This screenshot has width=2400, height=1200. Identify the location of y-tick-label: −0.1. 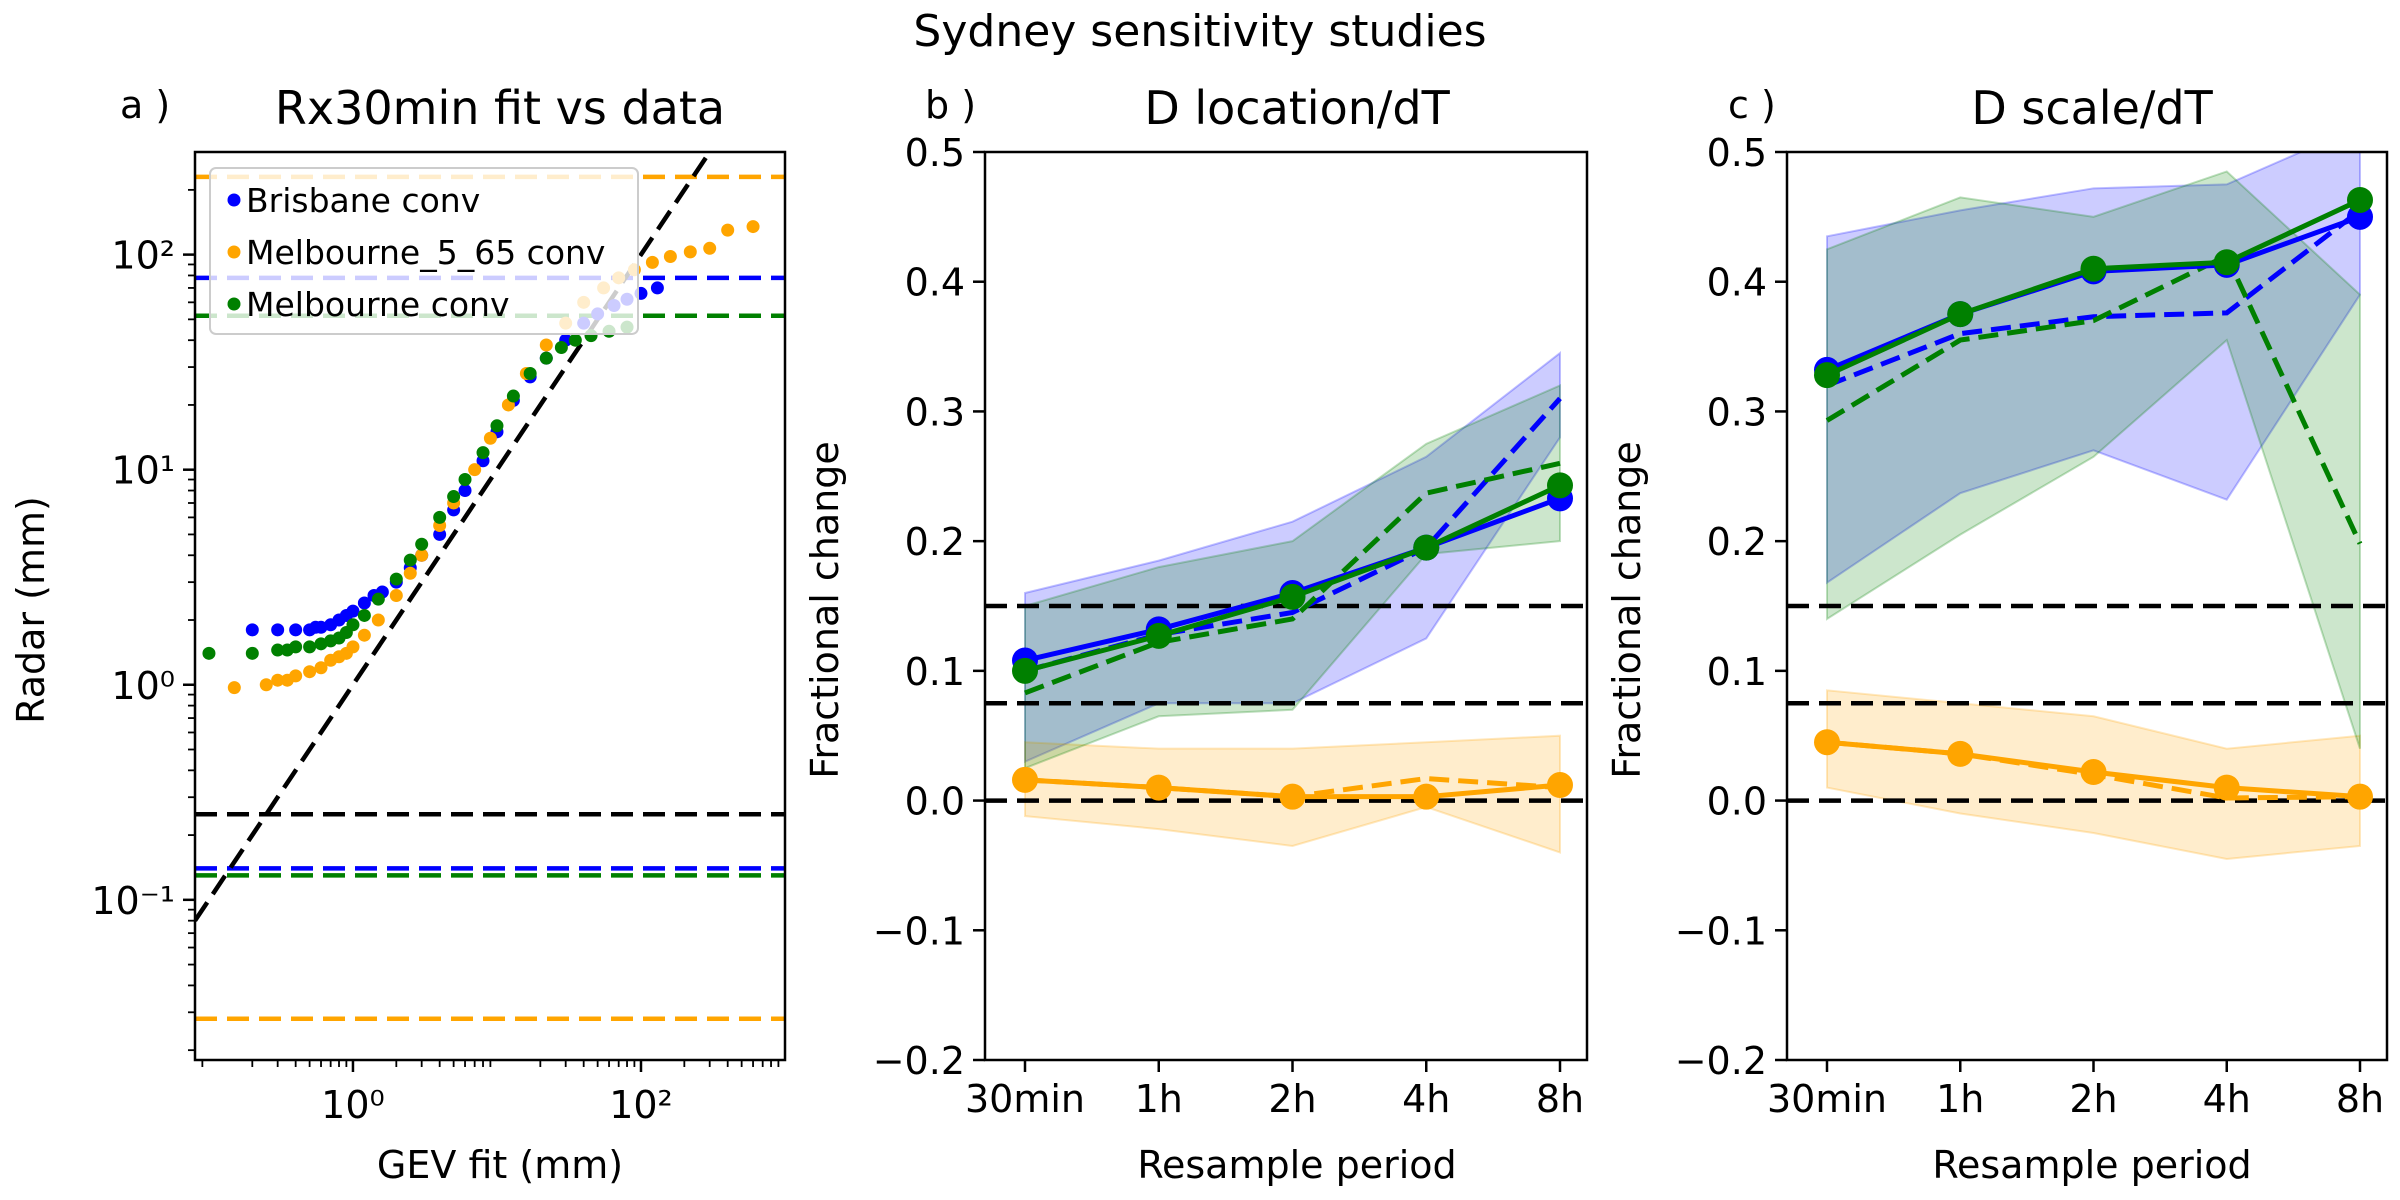
(1721, 931).